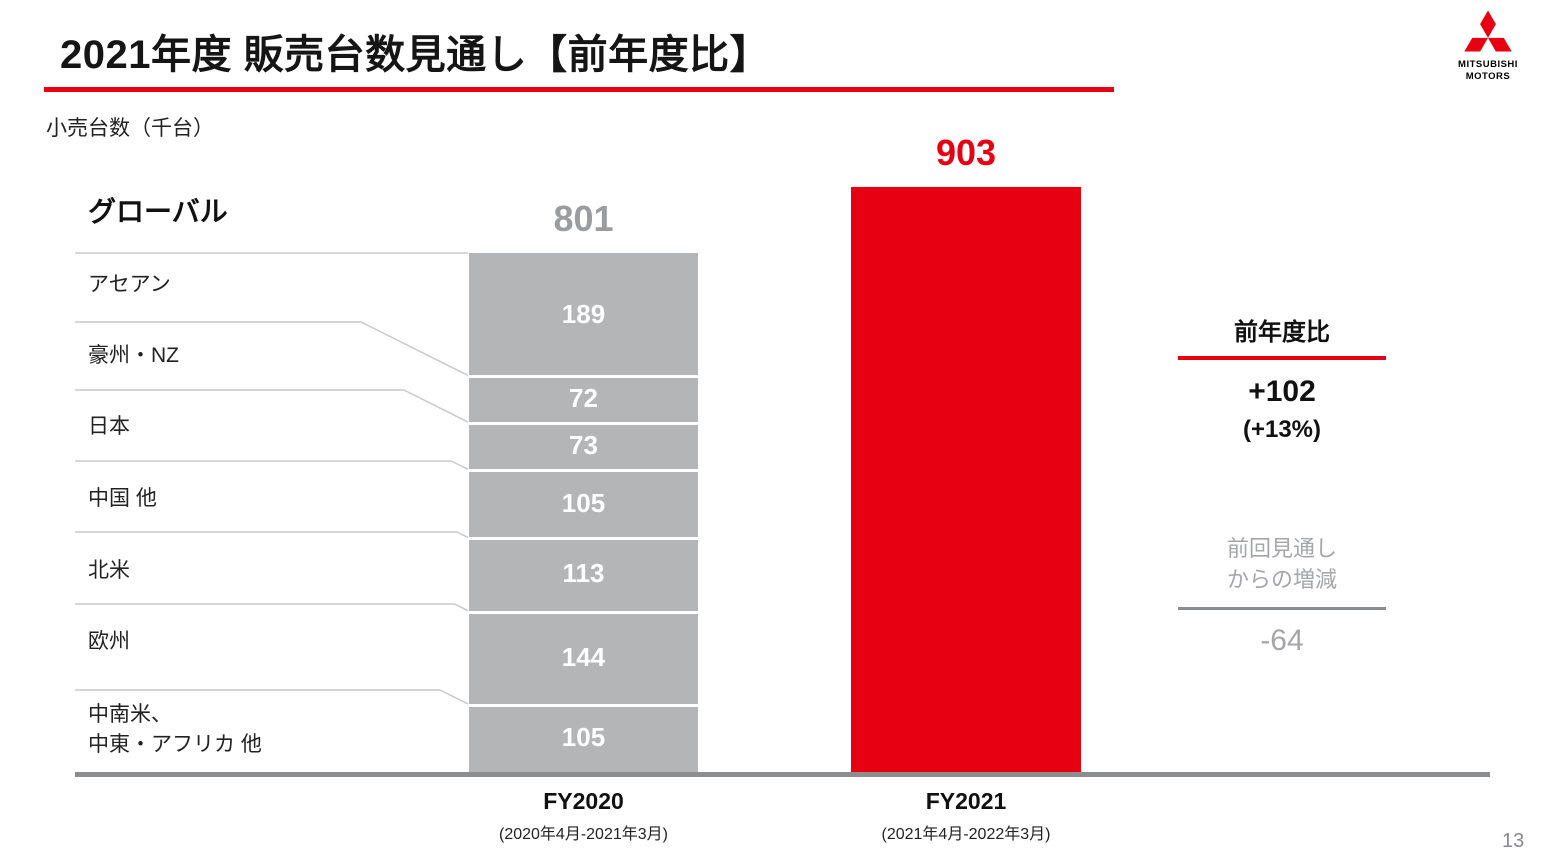 The width and height of the screenshot is (1555, 866). Describe the element at coordinates (966, 479) in the screenshot. I see `fy2021-bar` at that location.